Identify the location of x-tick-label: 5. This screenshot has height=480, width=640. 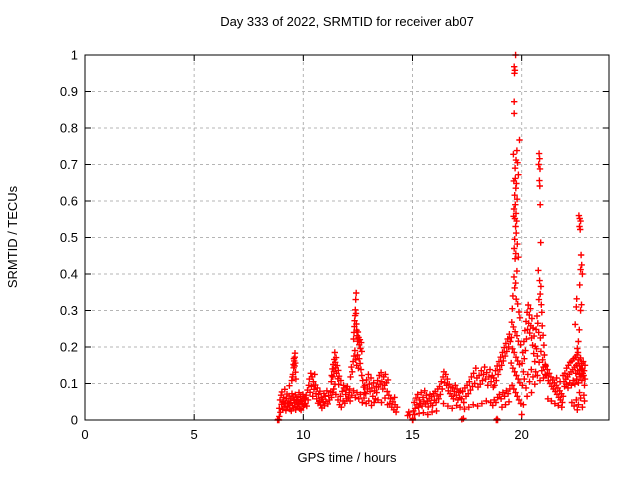
(194, 434).